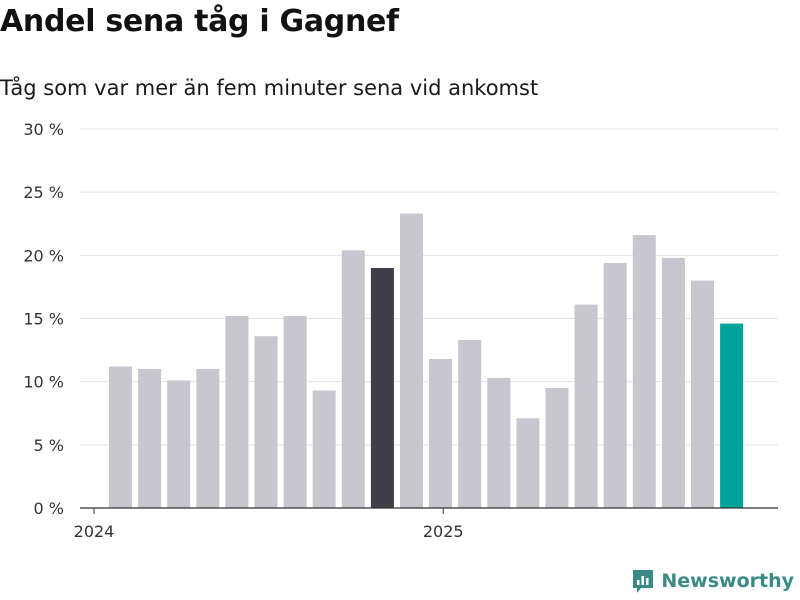 The width and height of the screenshot is (800, 600). Describe the element at coordinates (269, 524) in the screenshot. I see `x-axis-ticks: 2024 2025` at that location.